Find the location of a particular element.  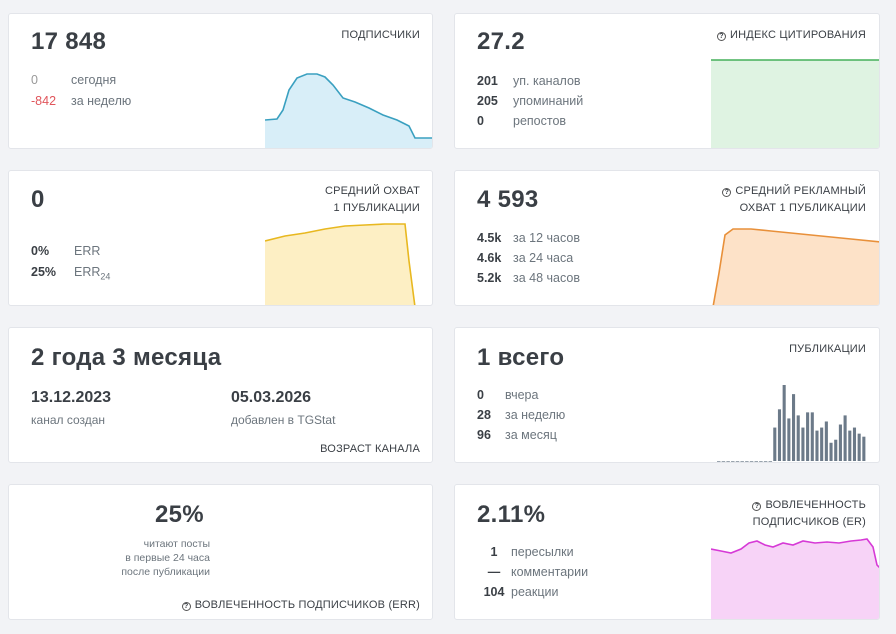

ad-reach-label-line2: ОХВАТ 1 ПУБЛИКАЦИИ is located at coordinates (802, 208).